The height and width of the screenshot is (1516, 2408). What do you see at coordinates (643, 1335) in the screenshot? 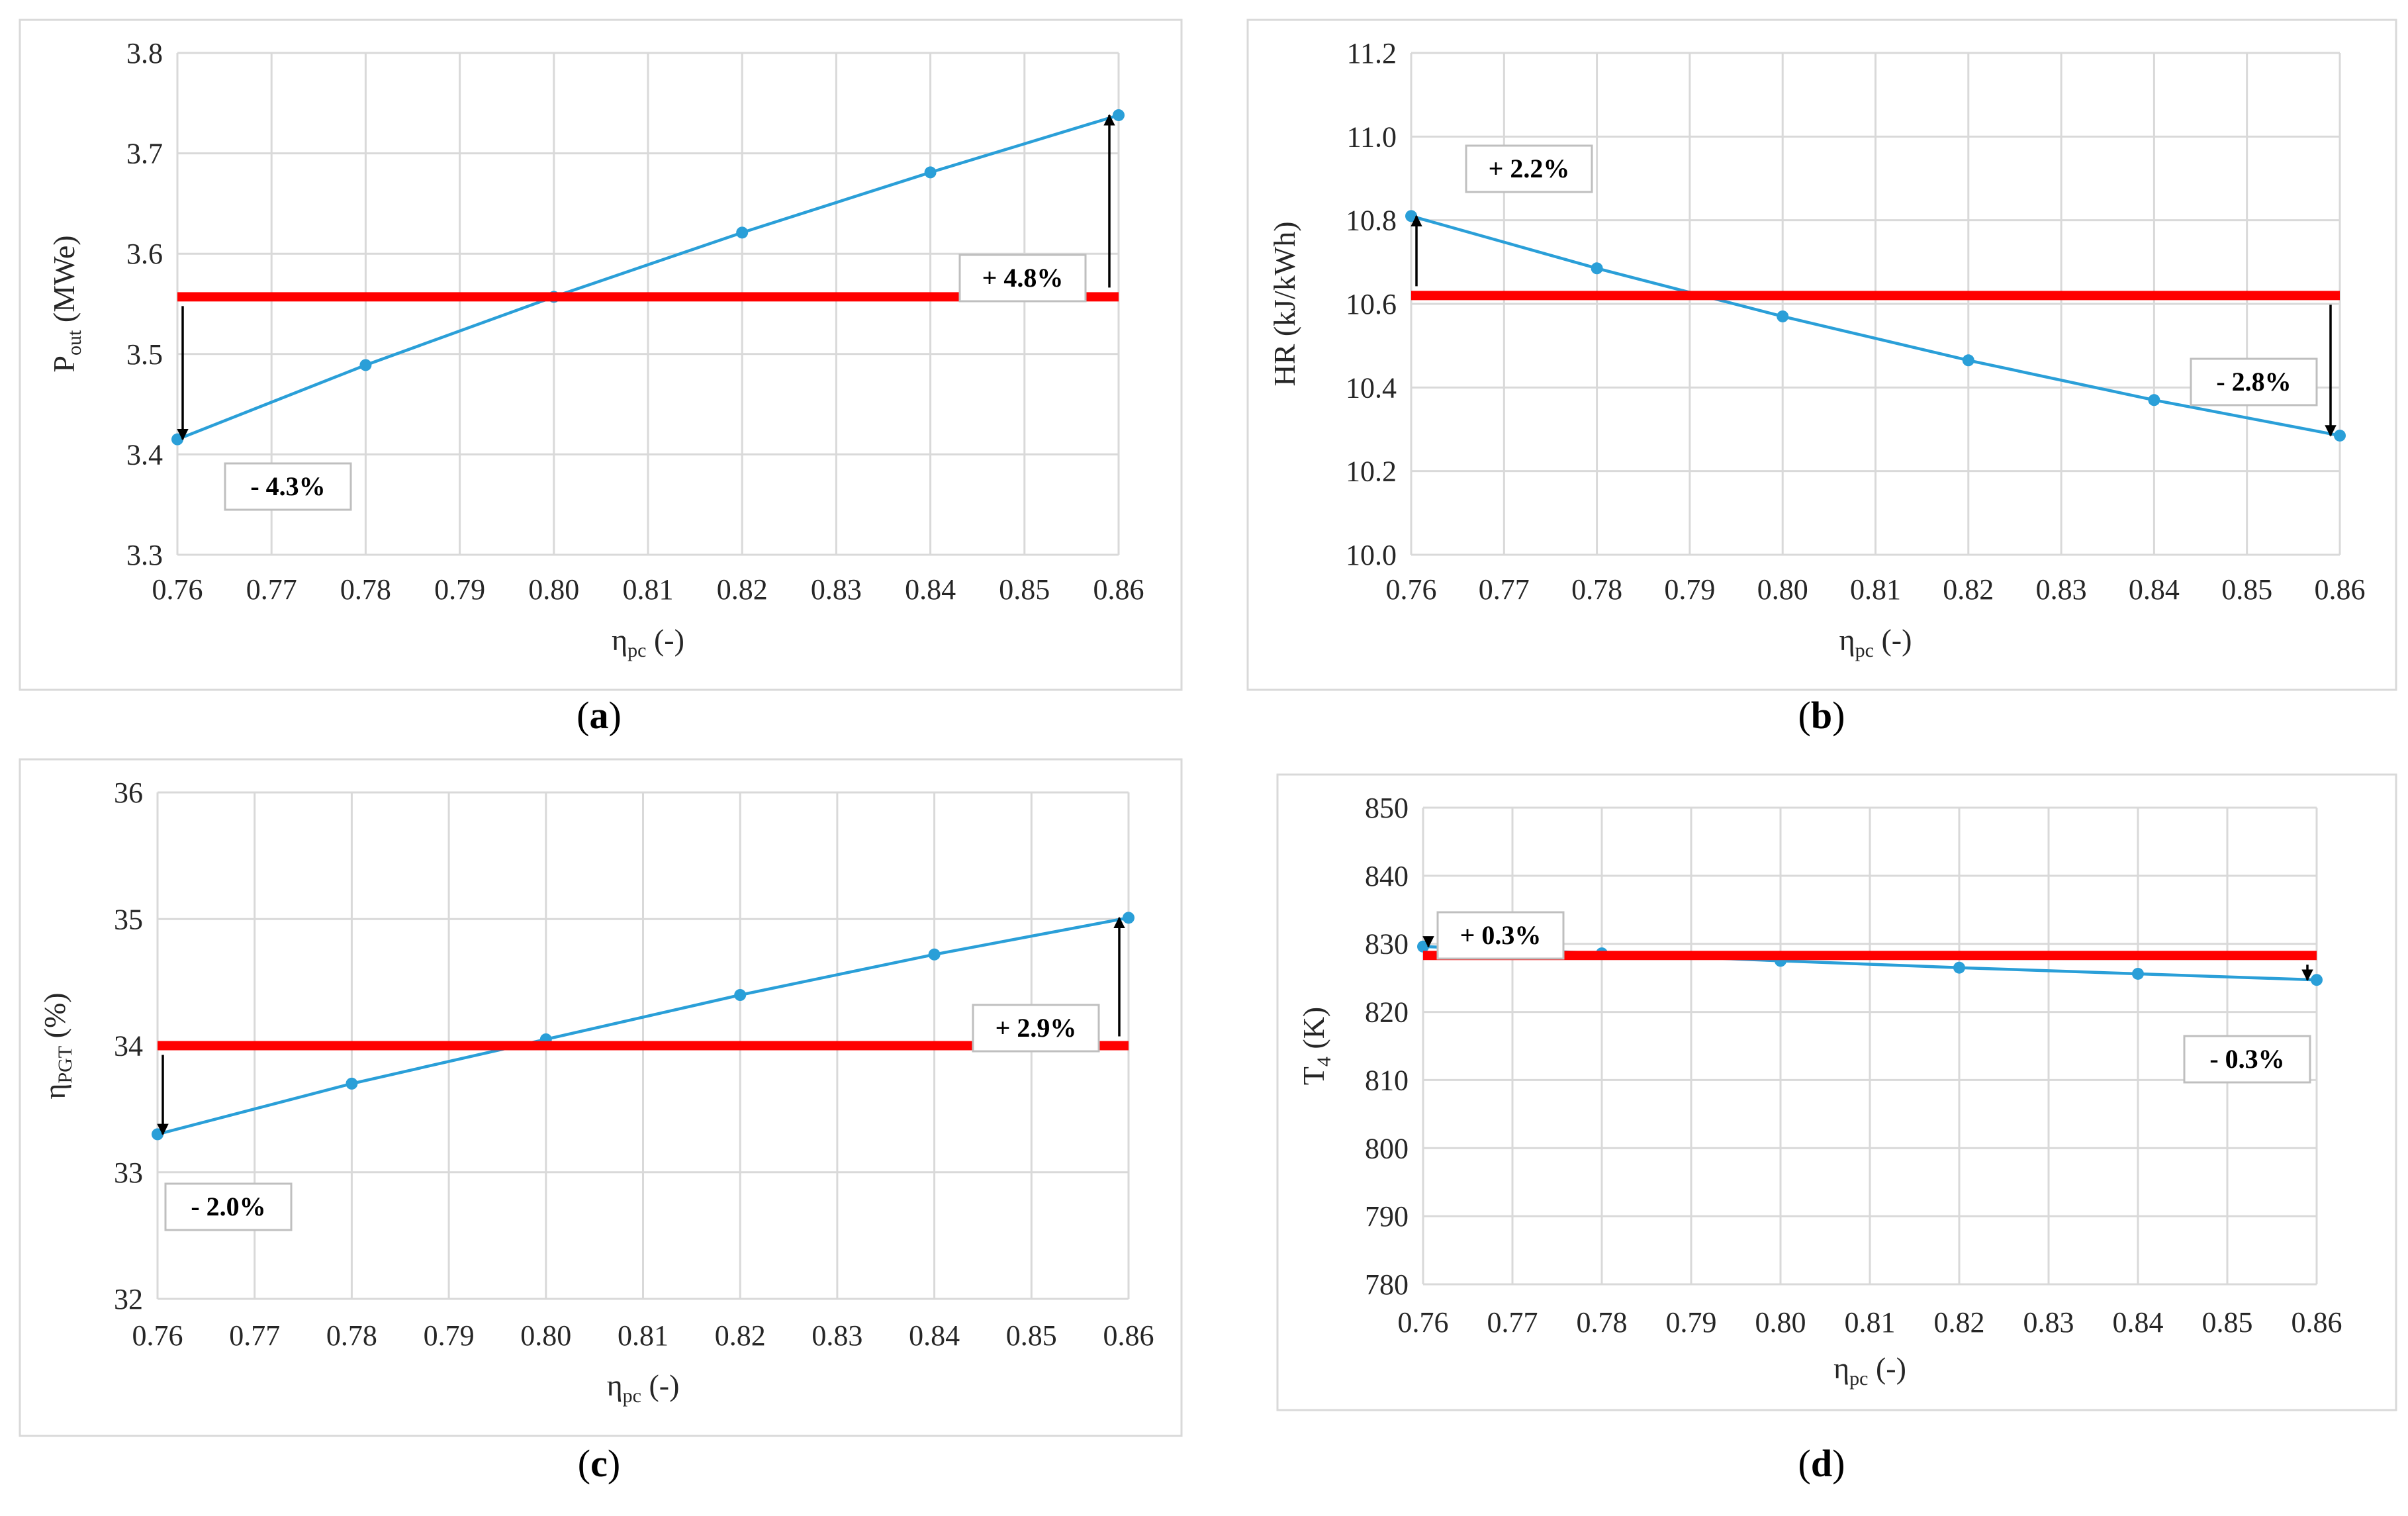
I see `x-tick-label: 0.81` at bounding box center [643, 1335].